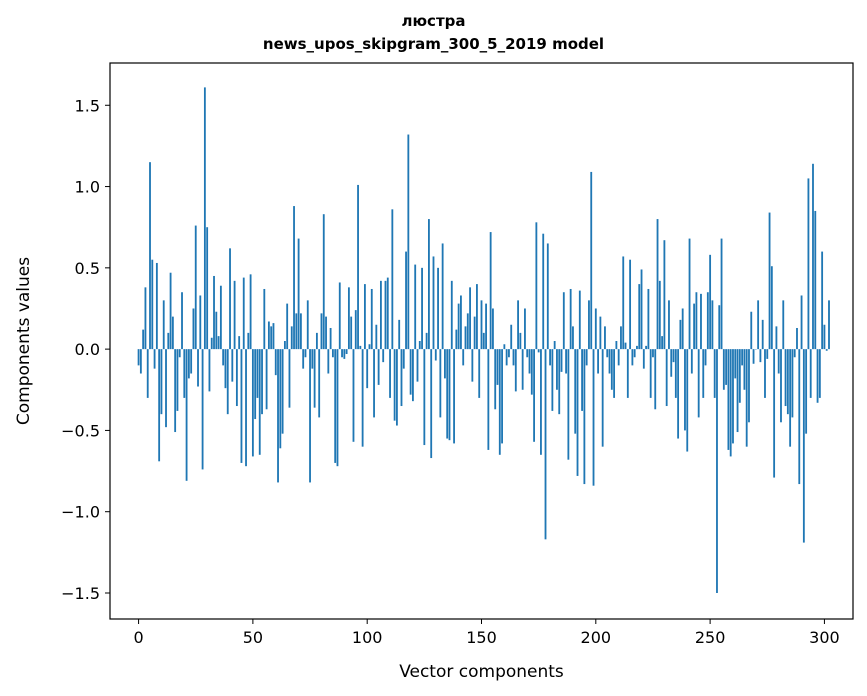 Image resolution: width=867 pixels, height=696 pixels. What do you see at coordinates (80, 512) in the screenshot?
I see `y-tick-label: −1.0` at bounding box center [80, 512].